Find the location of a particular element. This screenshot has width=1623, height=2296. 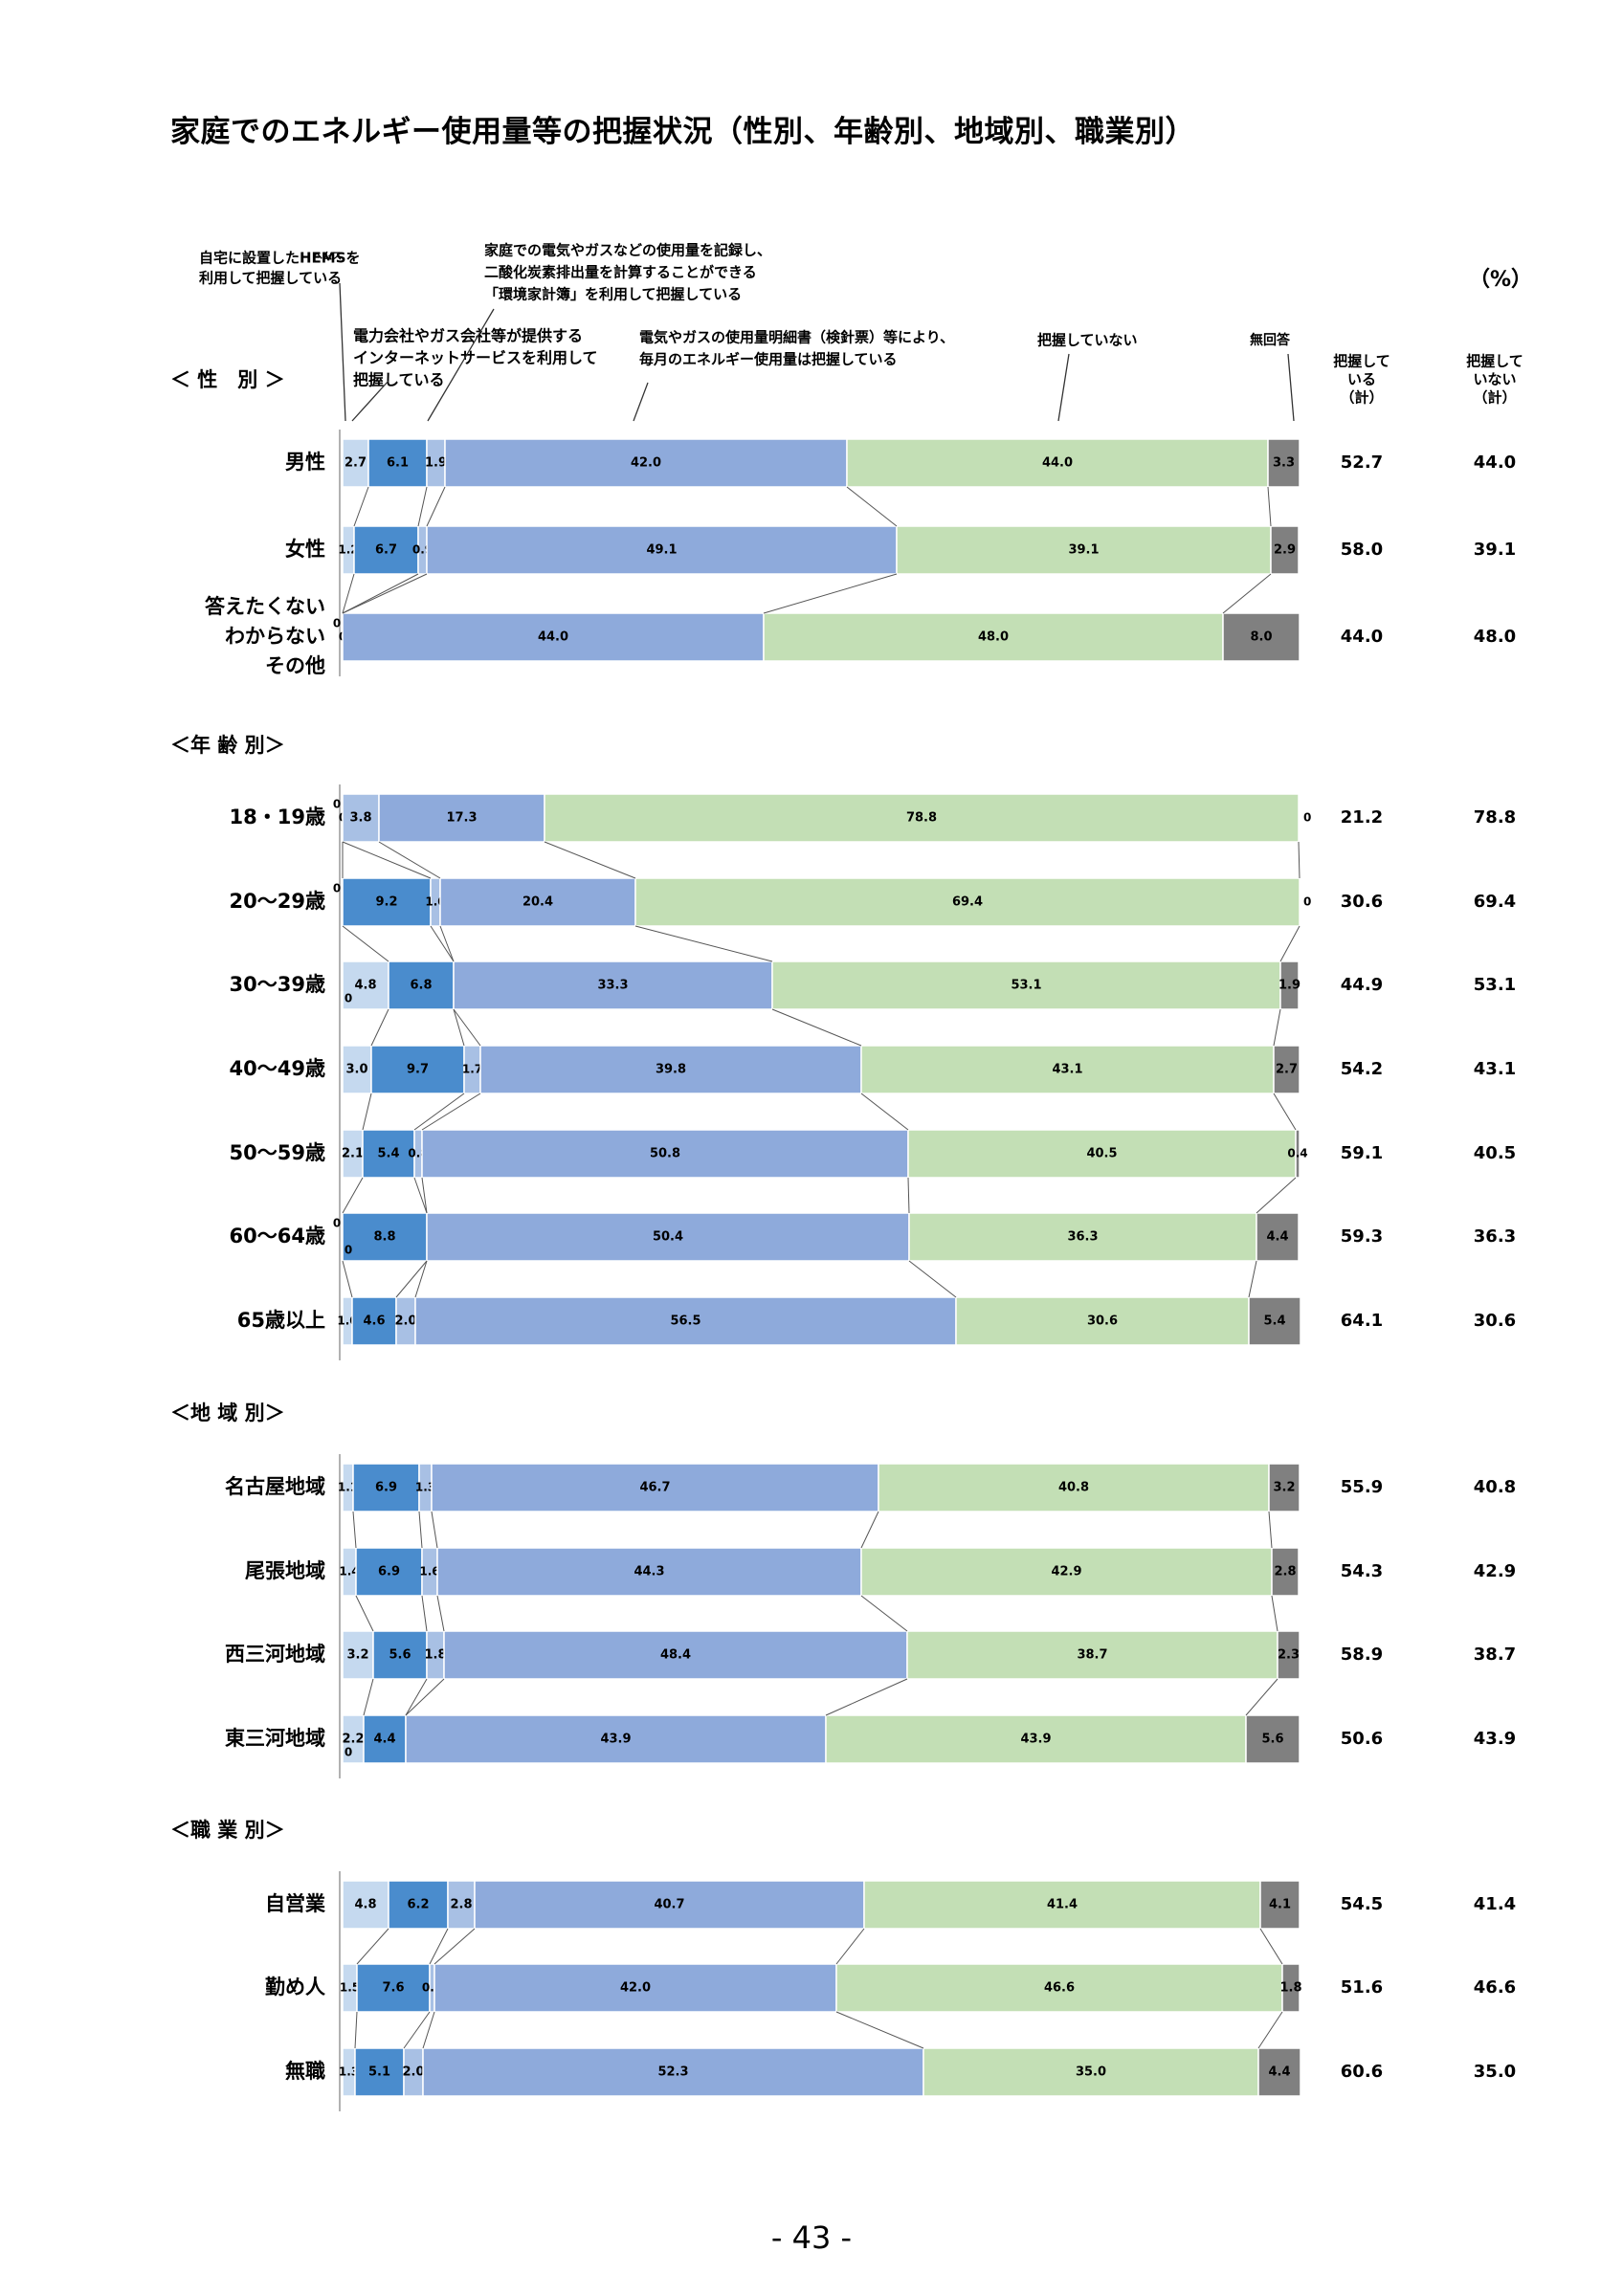

data-label: 2.3 is located at coordinates (1289, 1655).